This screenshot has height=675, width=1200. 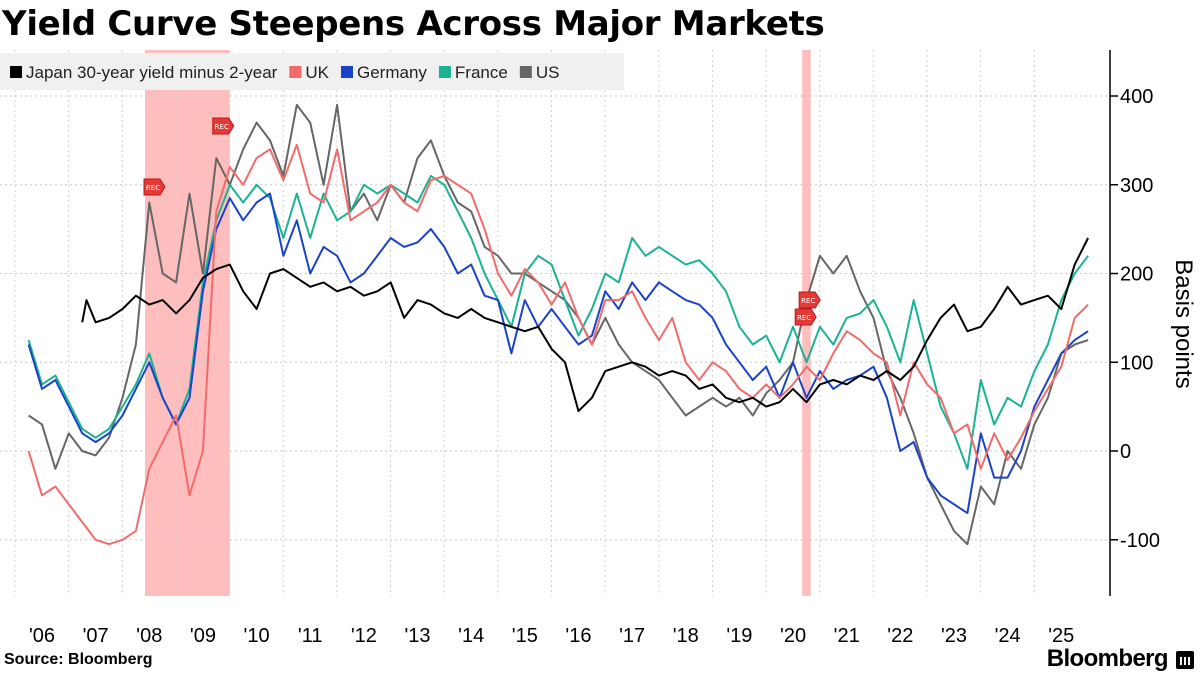 I want to click on x-tick-label-3: '09, so click(x=203, y=636).